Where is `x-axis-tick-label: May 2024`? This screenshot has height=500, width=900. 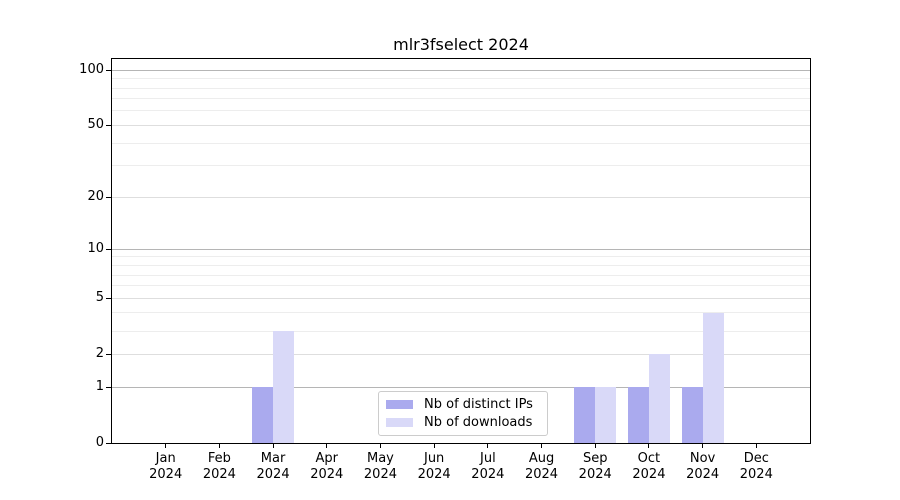 x-axis-tick-label: May 2024 is located at coordinates (380, 466).